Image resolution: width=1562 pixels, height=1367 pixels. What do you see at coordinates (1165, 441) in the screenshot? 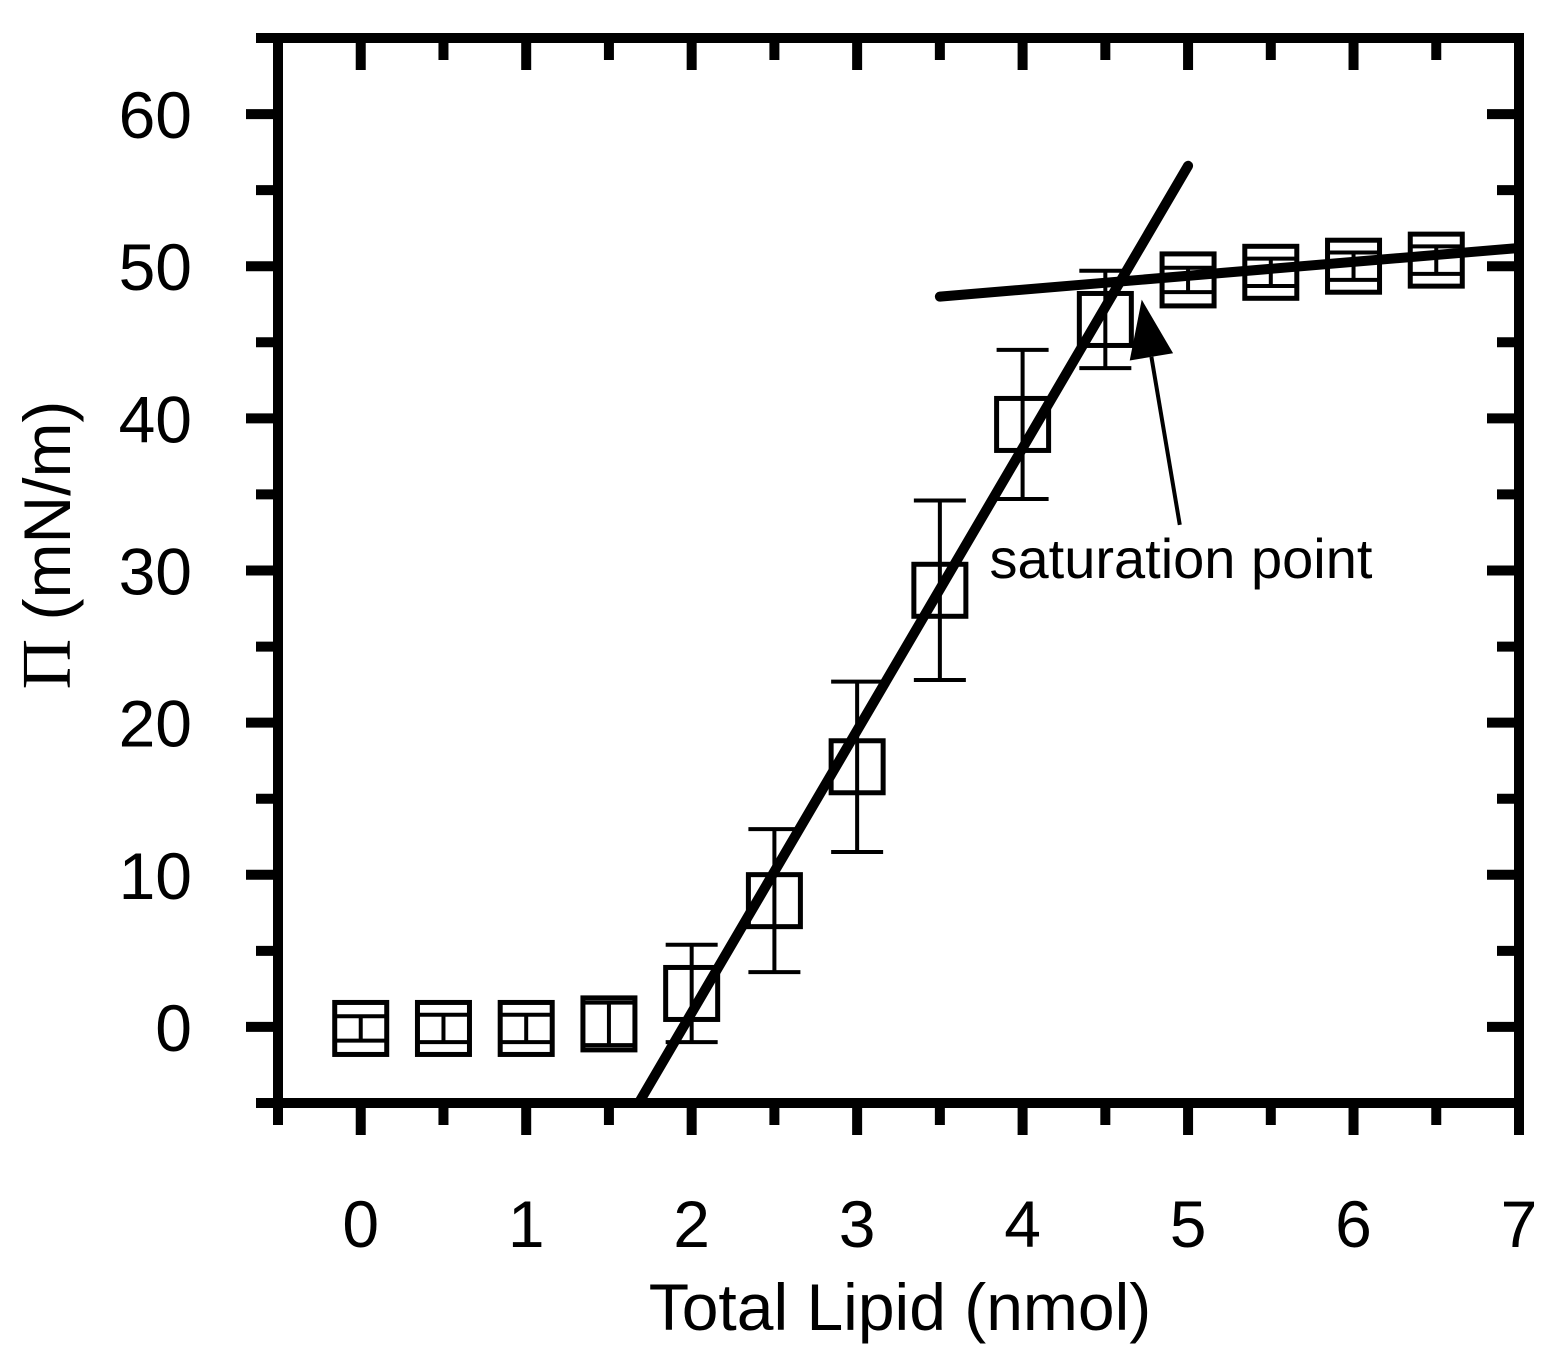
I see `annotation-arrow` at bounding box center [1165, 441].